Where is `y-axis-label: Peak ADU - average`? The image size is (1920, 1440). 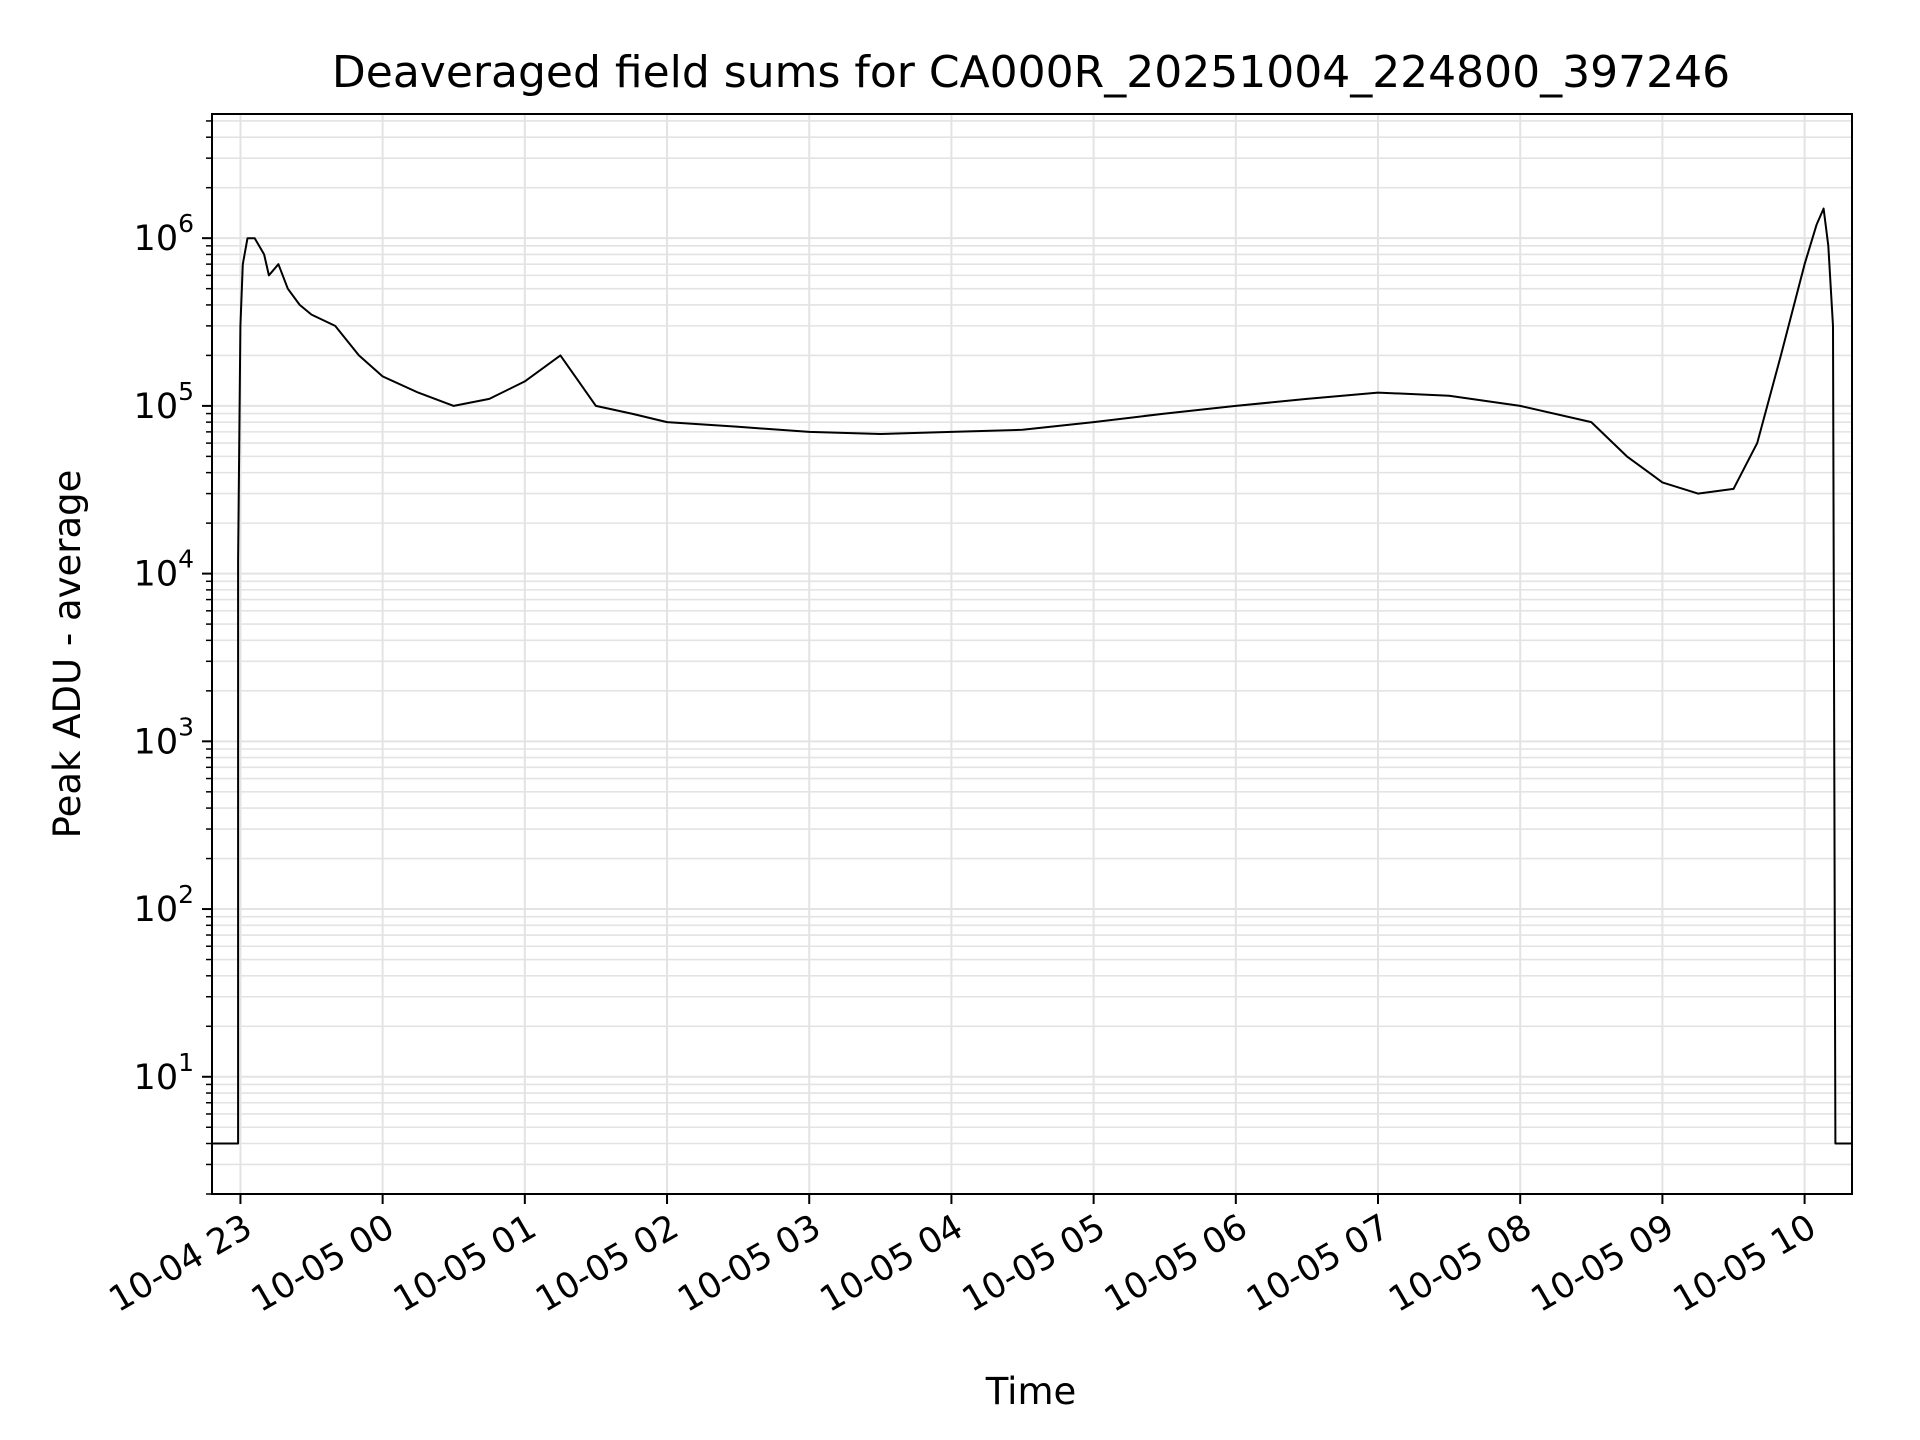
y-axis-label: Peak ADU - average is located at coordinates (67, 654).